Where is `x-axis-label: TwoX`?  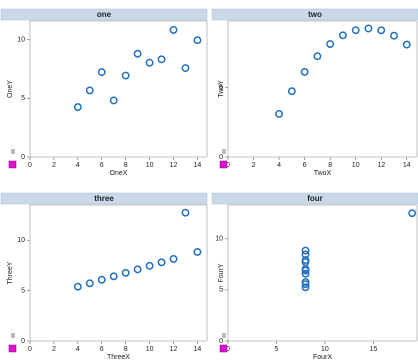 x-axis-label: TwoX is located at coordinates (323, 173).